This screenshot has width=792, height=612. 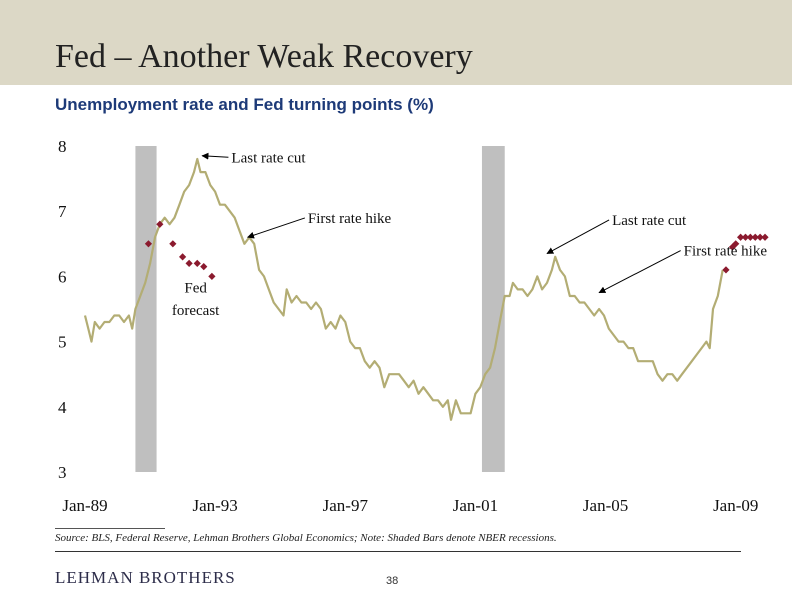 What do you see at coordinates (475, 505) in the screenshot?
I see `x-tick-label: Jan-01` at bounding box center [475, 505].